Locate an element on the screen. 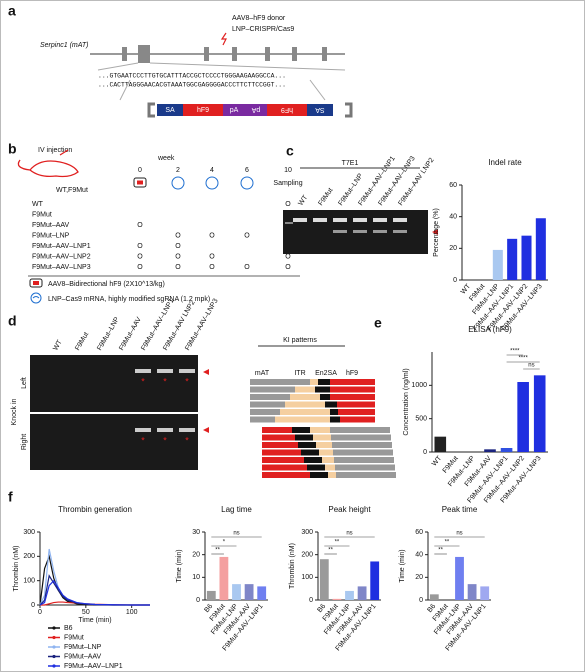  cassette-label: pA is located at coordinates (255, 109).